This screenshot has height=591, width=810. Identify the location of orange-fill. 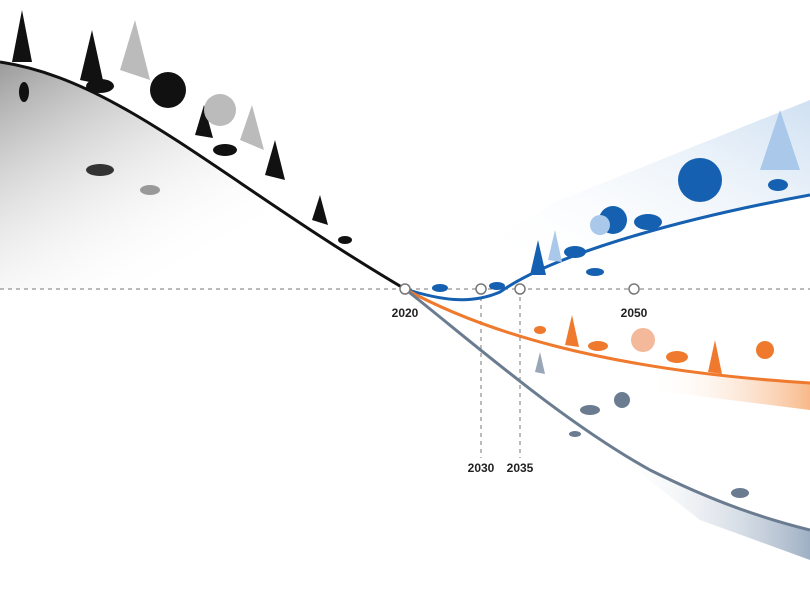
(607, 349).